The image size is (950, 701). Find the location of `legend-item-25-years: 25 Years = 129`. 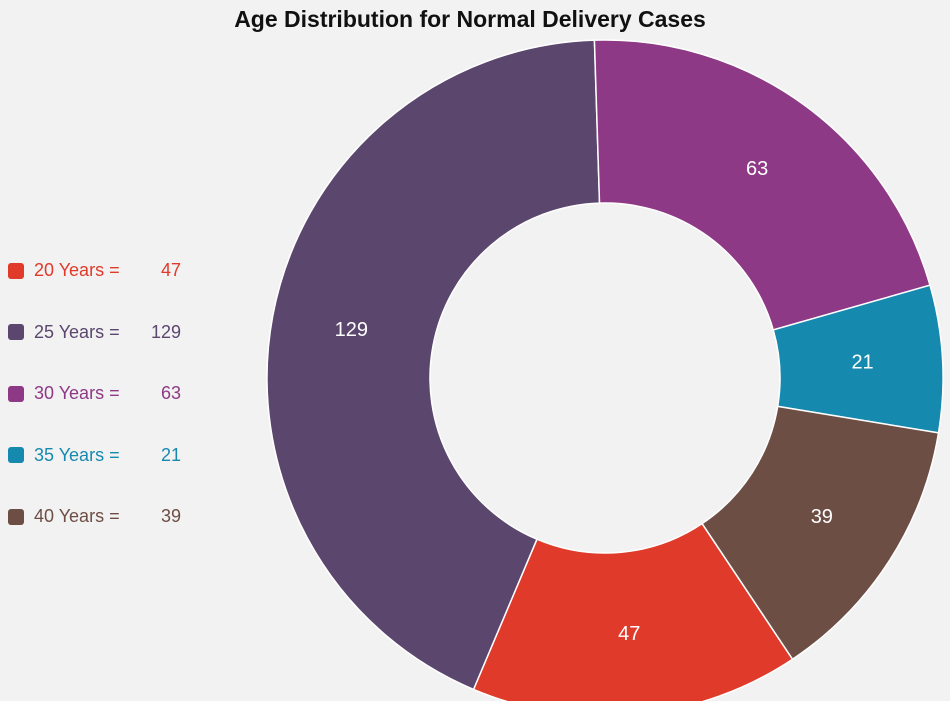

legend-item-25-years: 25 Years = 129 is located at coordinates (94, 333).